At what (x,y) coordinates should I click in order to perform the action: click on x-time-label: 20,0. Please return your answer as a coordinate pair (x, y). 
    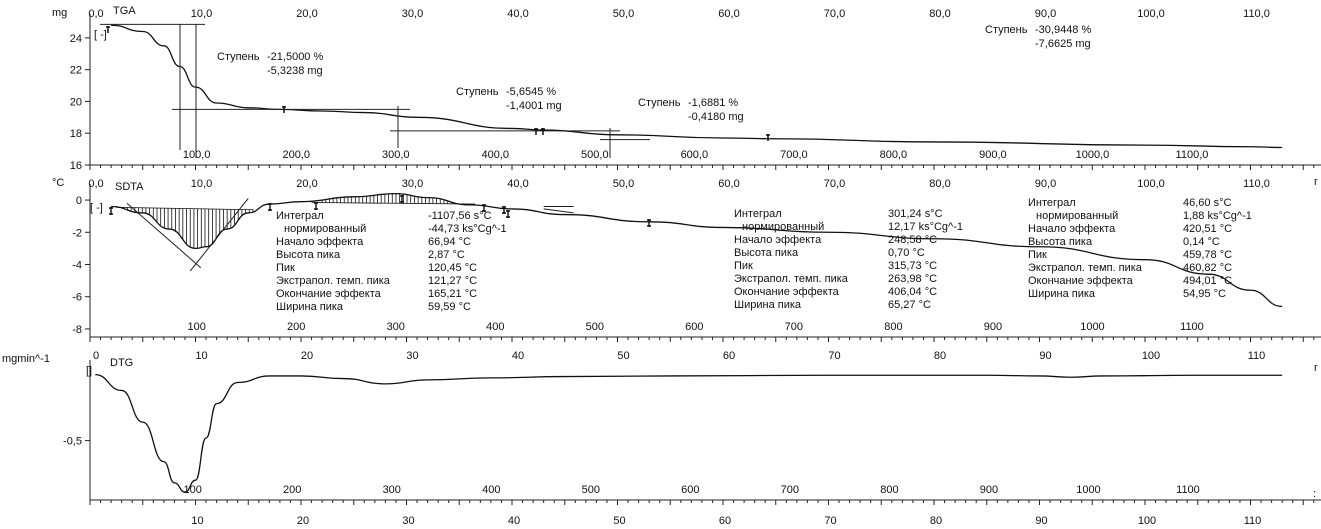
    Looking at the image, I should click on (306, 184).